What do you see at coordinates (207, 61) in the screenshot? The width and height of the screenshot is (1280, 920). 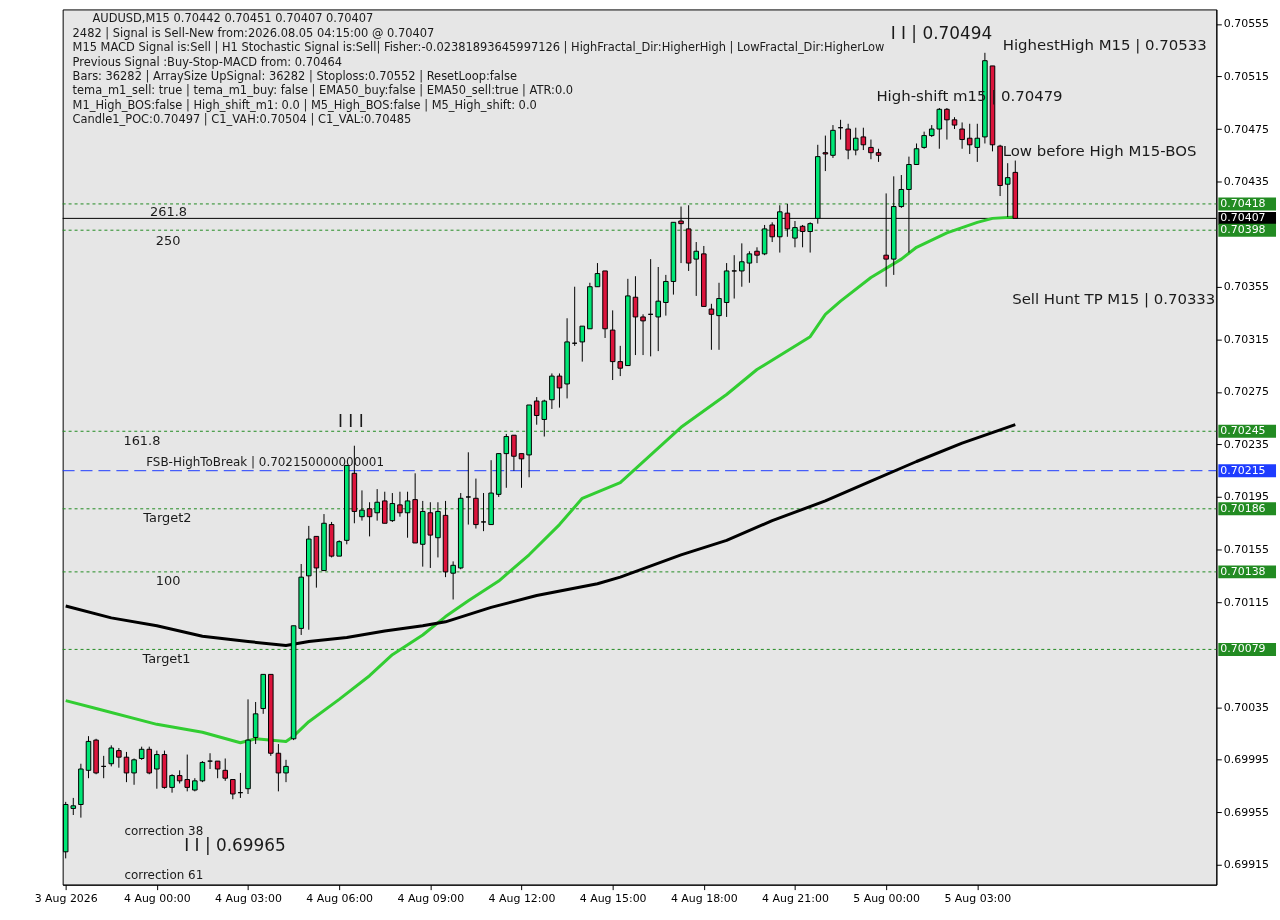 I see `annotation: Previous Signal :Buy-Stop-MACD from: 0.70464` at bounding box center [207, 61].